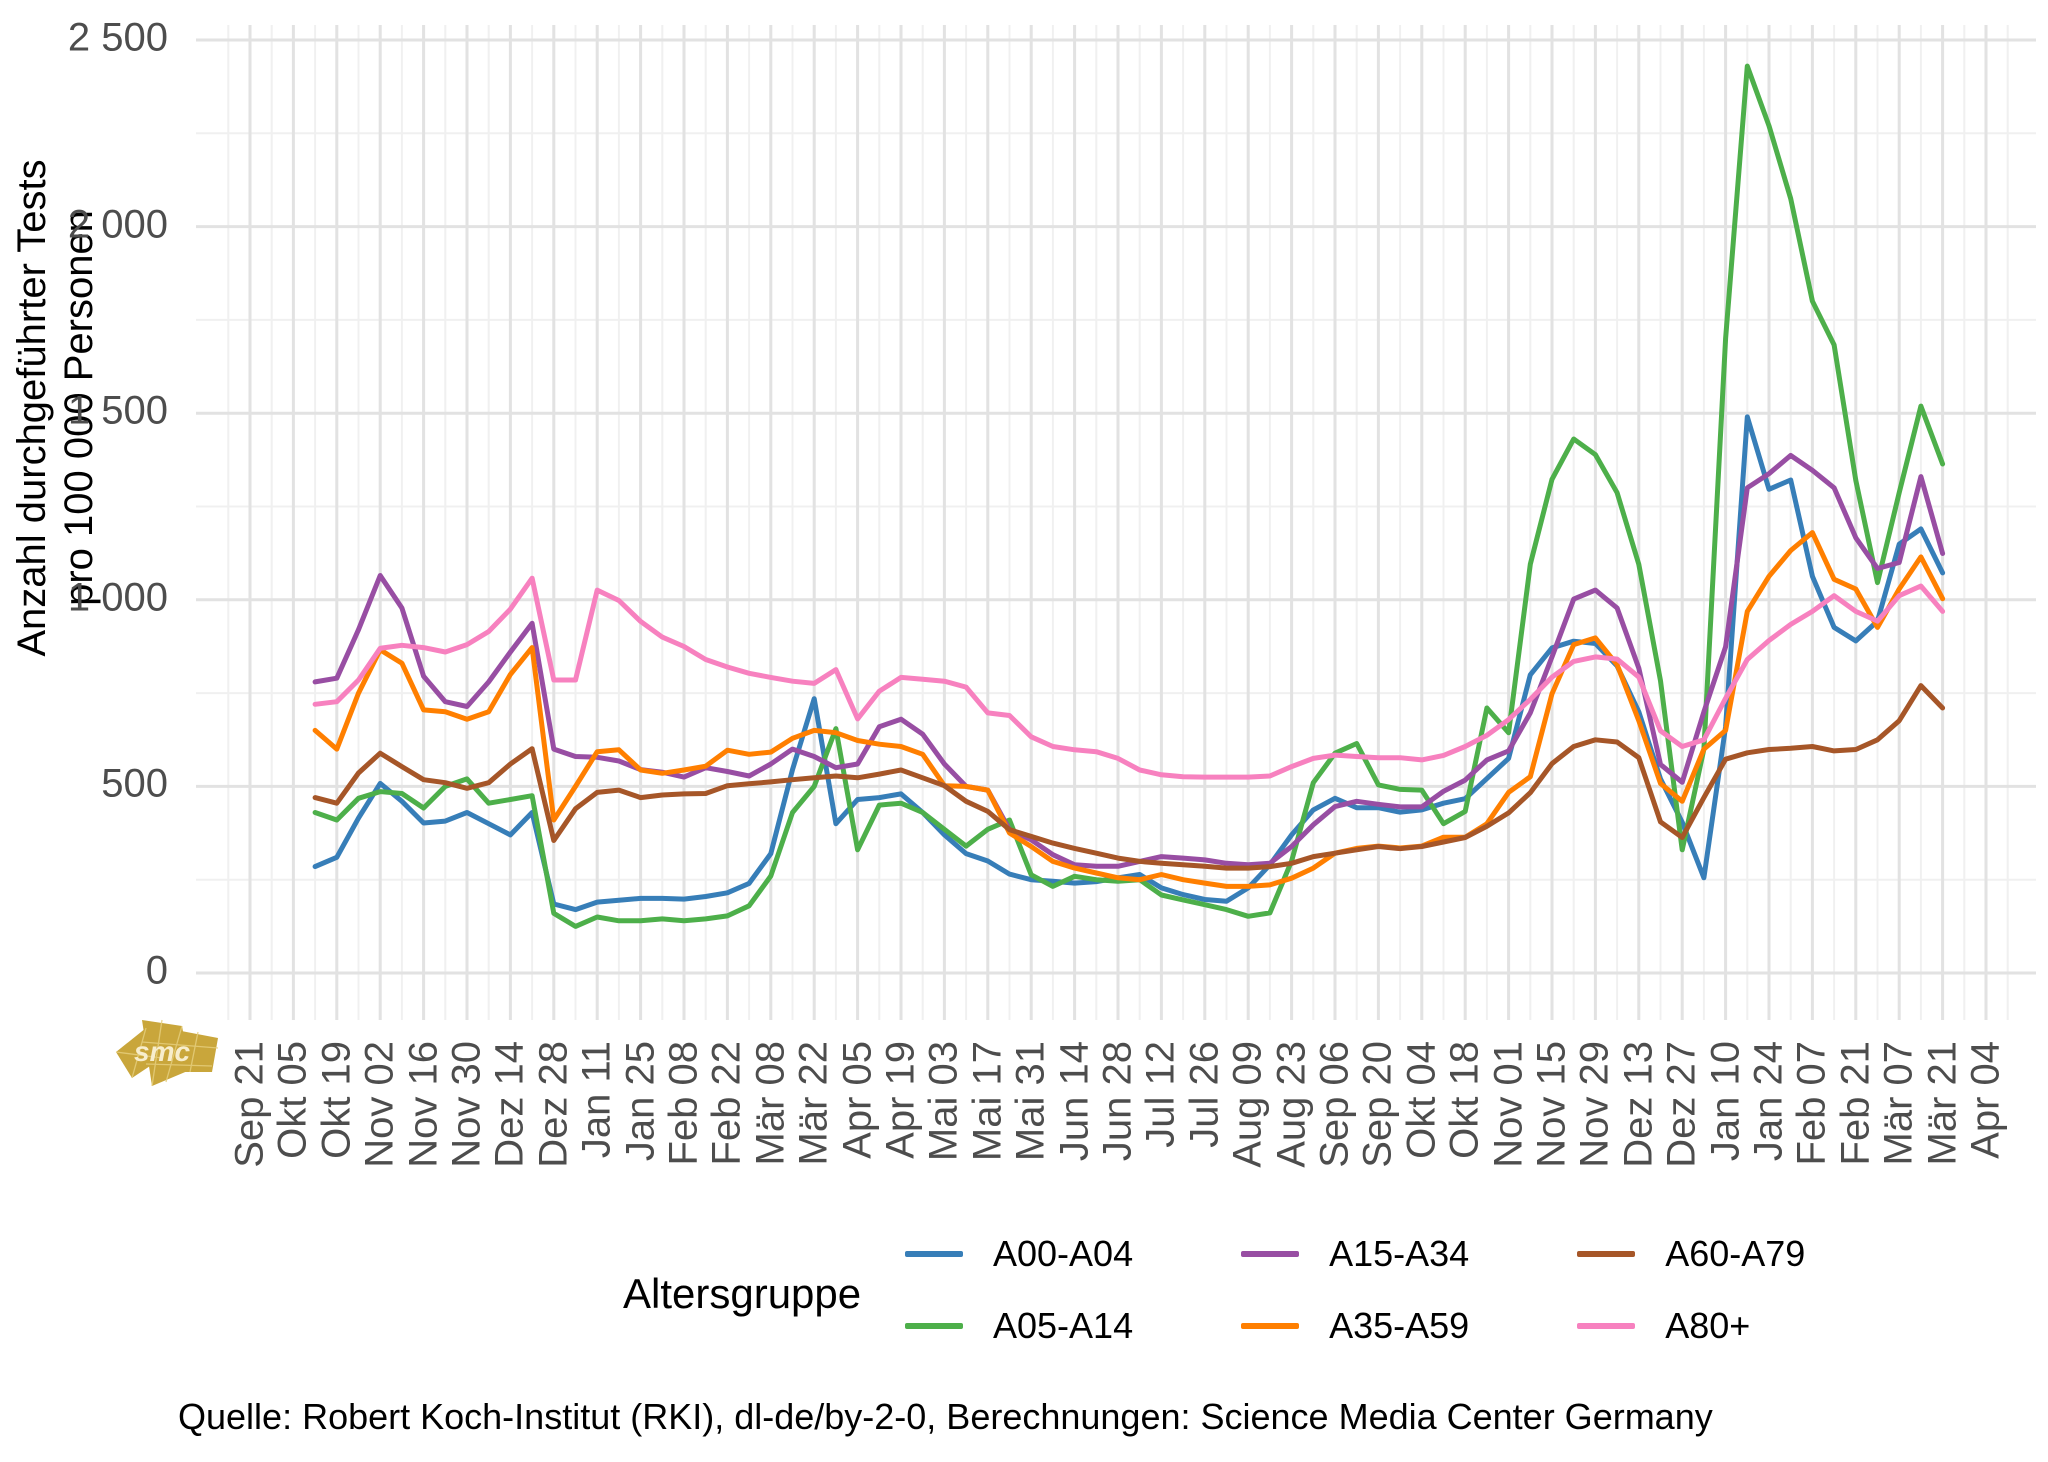 The image size is (2048, 1462). Describe the element at coordinates (1399, 1325) in the screenshot. I see `legend-label: A35-A59` at that location.